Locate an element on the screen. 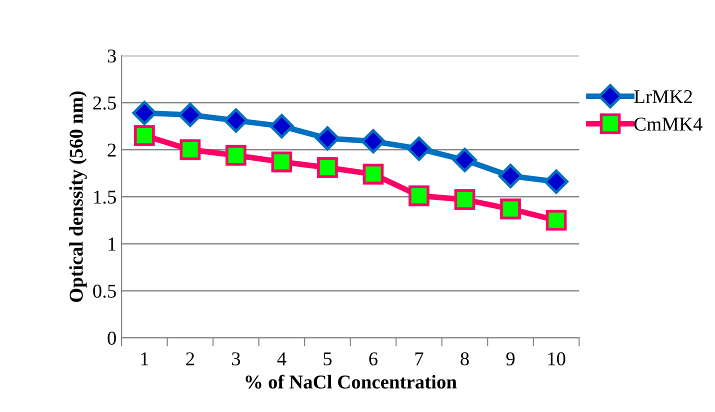 This screenshot has width=715, height=412. y-tick-label: 0 is located at coordinates (112, 338).